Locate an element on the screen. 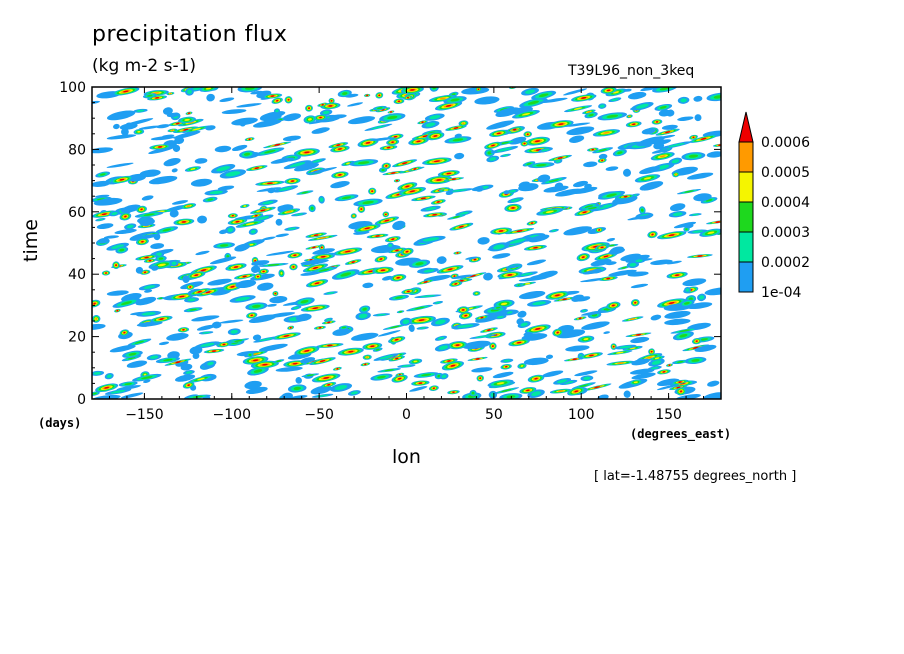 Image resolution: width=904 pixels, height=654 pixels. colorbar-arrow is located at coordinates (746, 127).